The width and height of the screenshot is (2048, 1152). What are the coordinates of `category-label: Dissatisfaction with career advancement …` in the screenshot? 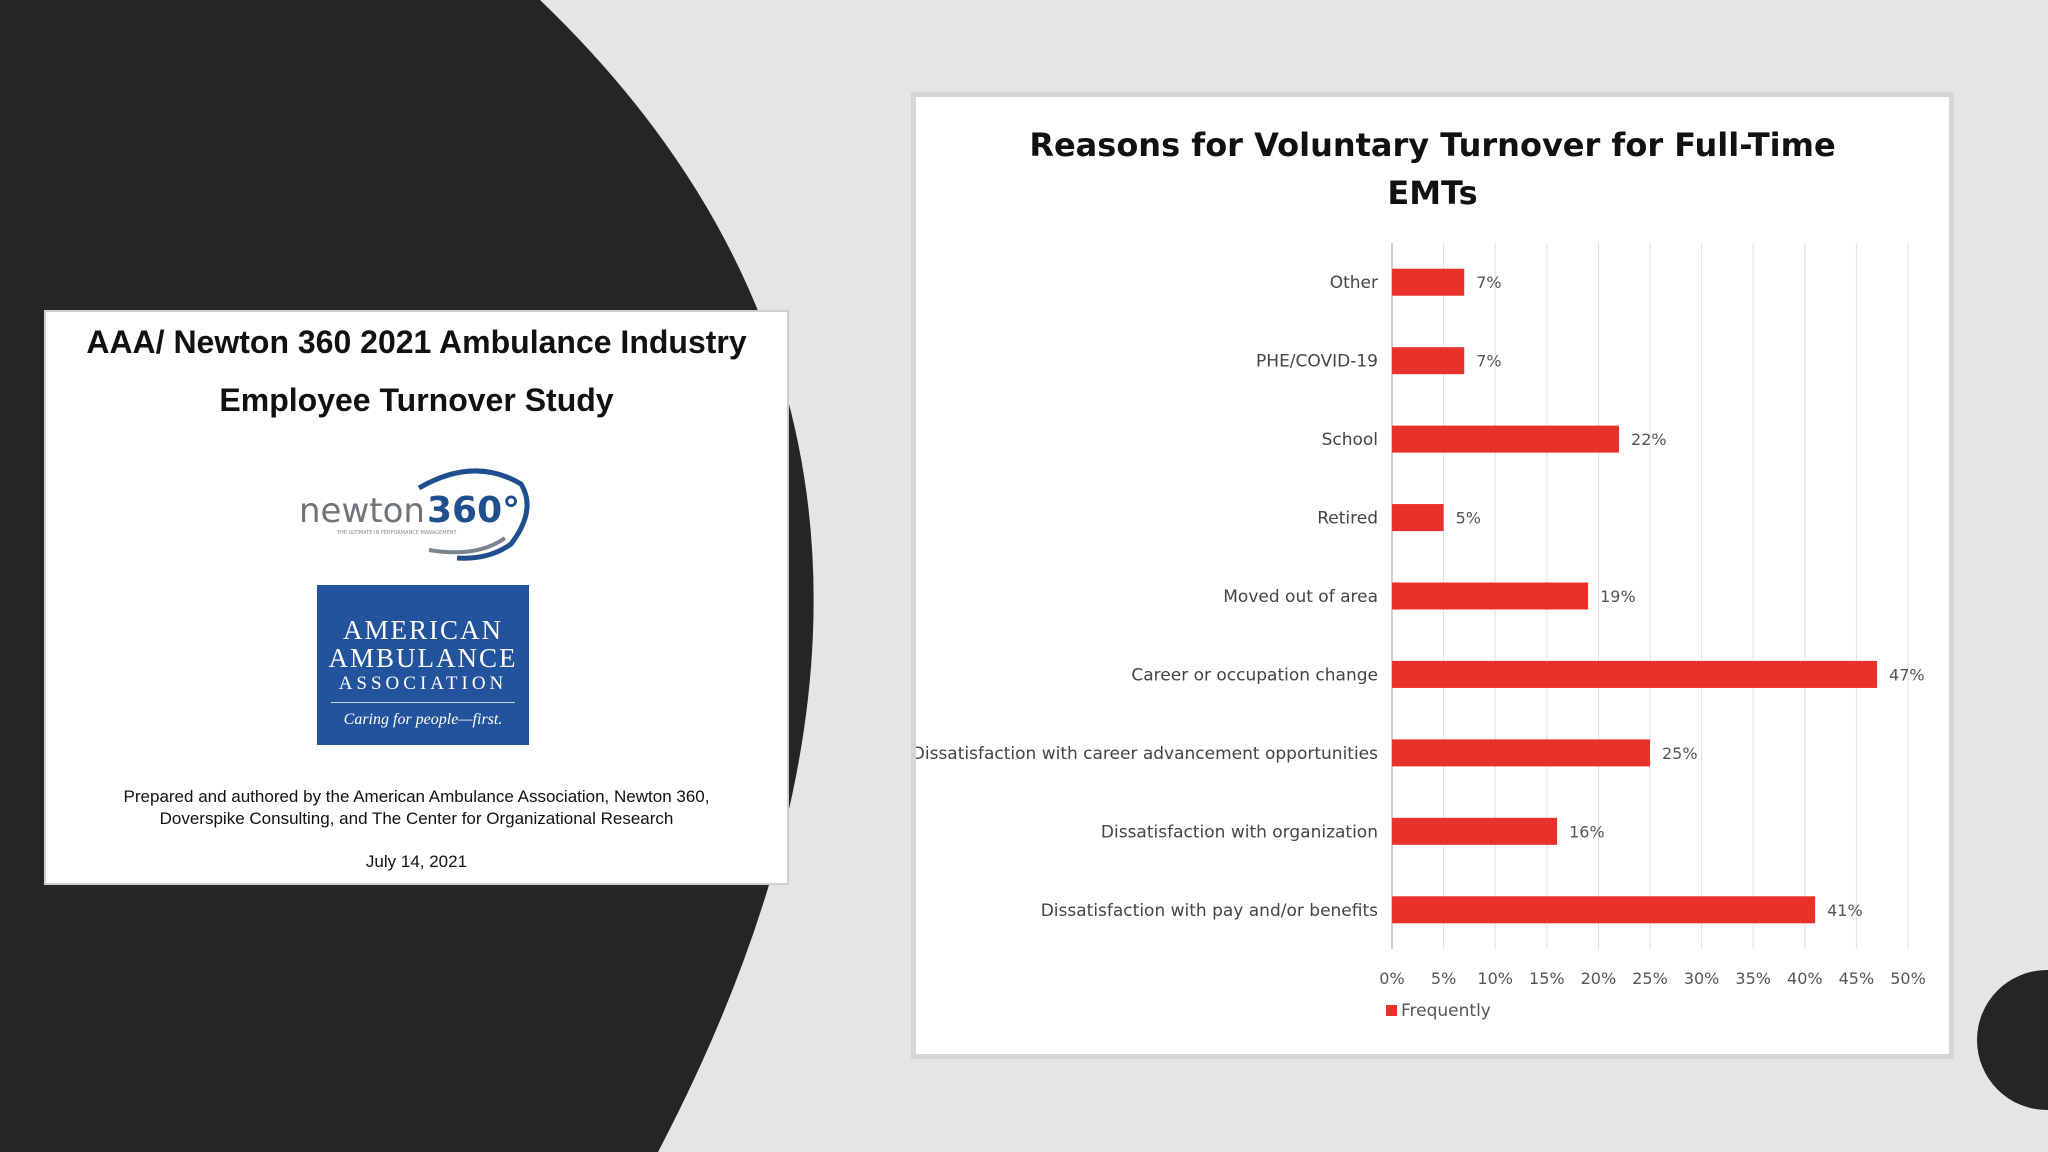 It's located at (1147, 754).